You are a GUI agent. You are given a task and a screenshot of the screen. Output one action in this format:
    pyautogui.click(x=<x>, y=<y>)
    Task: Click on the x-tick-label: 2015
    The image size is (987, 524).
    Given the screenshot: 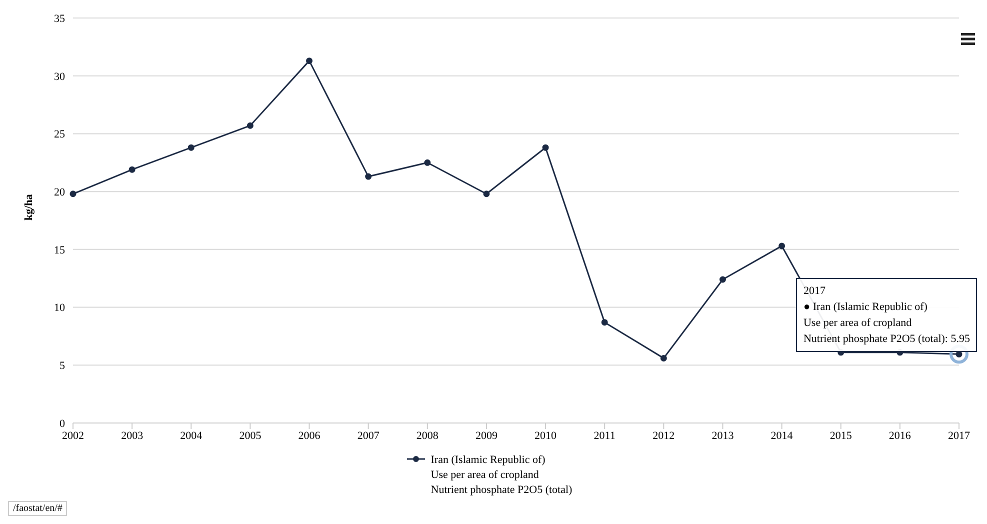 What is the action you would take?
    pyautogui.click(x=841, y=436)
    